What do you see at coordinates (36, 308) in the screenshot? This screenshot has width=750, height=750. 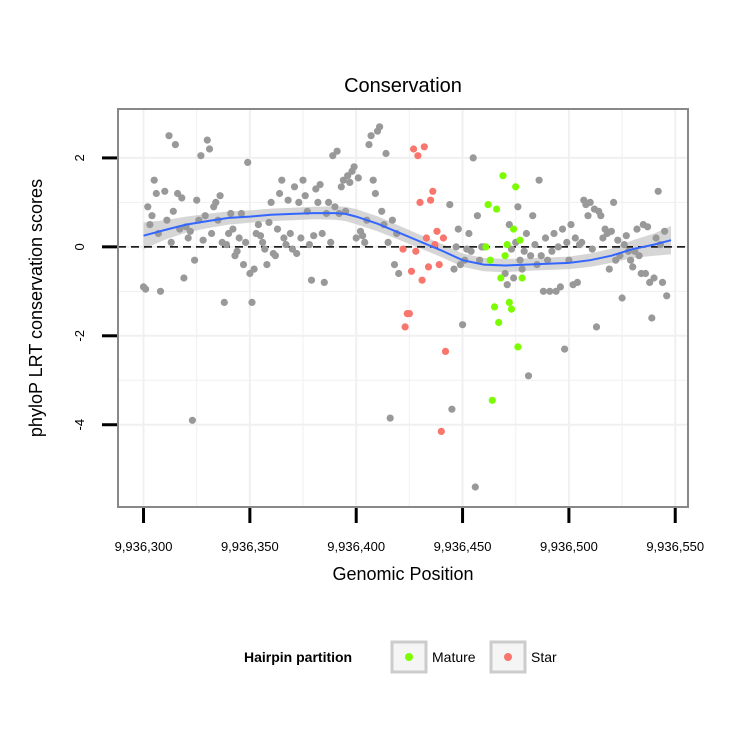 I see `y-axis-title: phyloP LRT conservation scores` at bounding box center [36, 308].